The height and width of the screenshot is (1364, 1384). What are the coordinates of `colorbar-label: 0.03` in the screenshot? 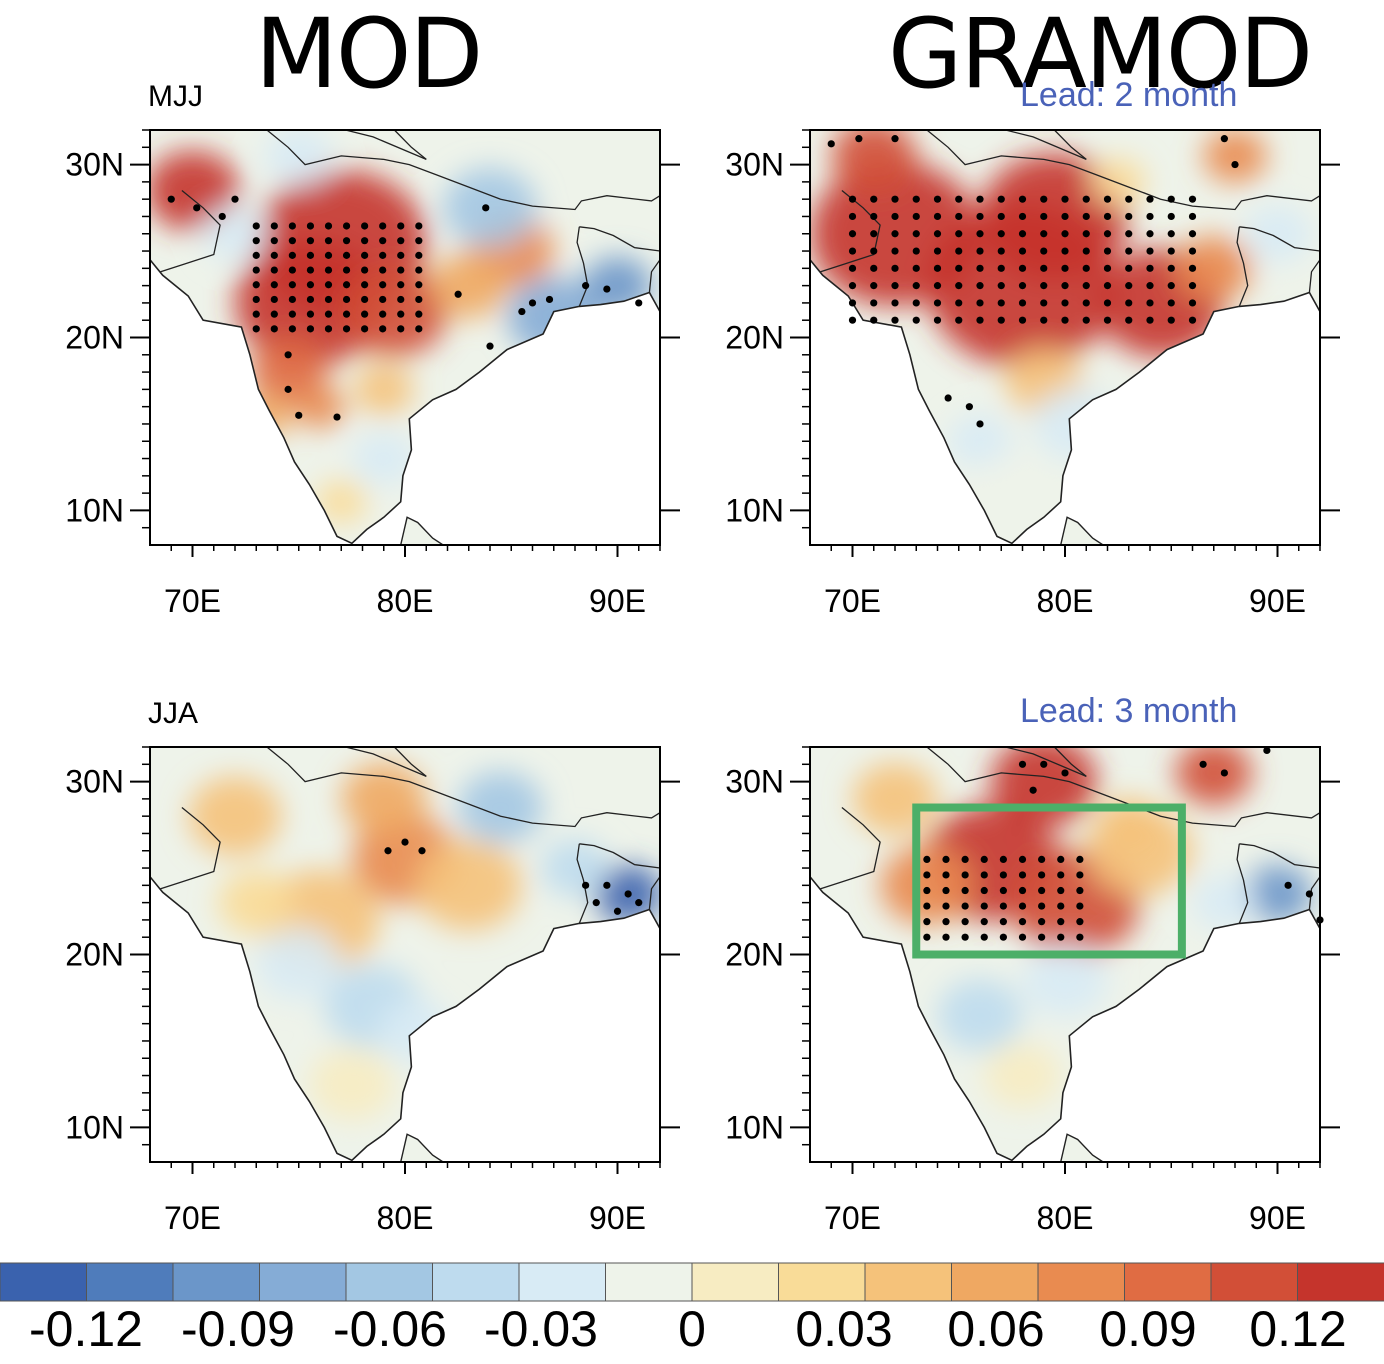 It's located at (844, 1329).